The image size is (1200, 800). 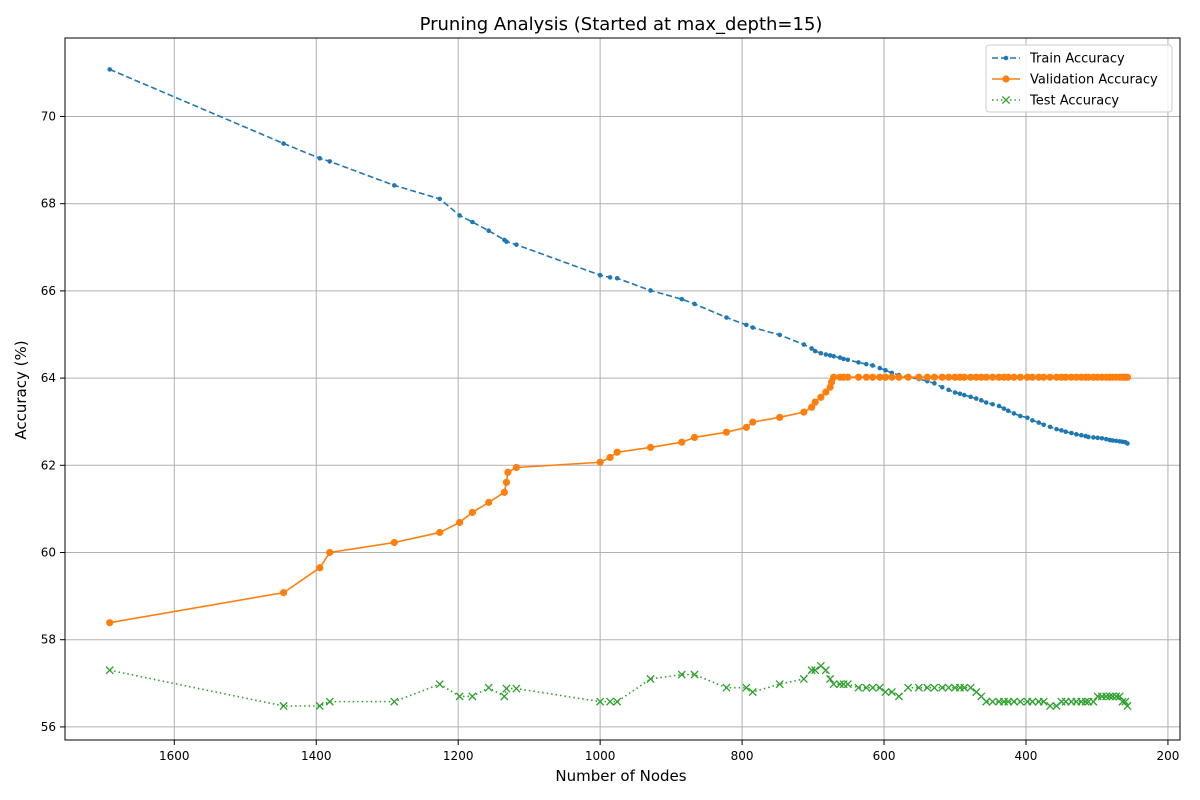 What do you see at coordinates (48, 553) in the screenshot?
I see `y-tick-label: 60` at bounding box center [48, 553].